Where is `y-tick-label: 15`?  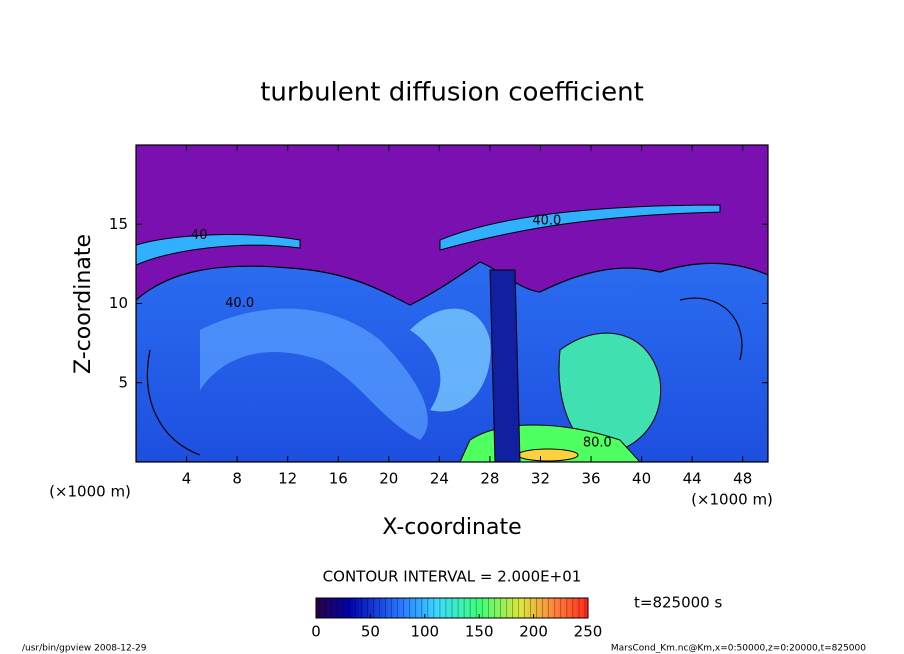 y-tick-label: 15 is located at coordinates (118, 224).